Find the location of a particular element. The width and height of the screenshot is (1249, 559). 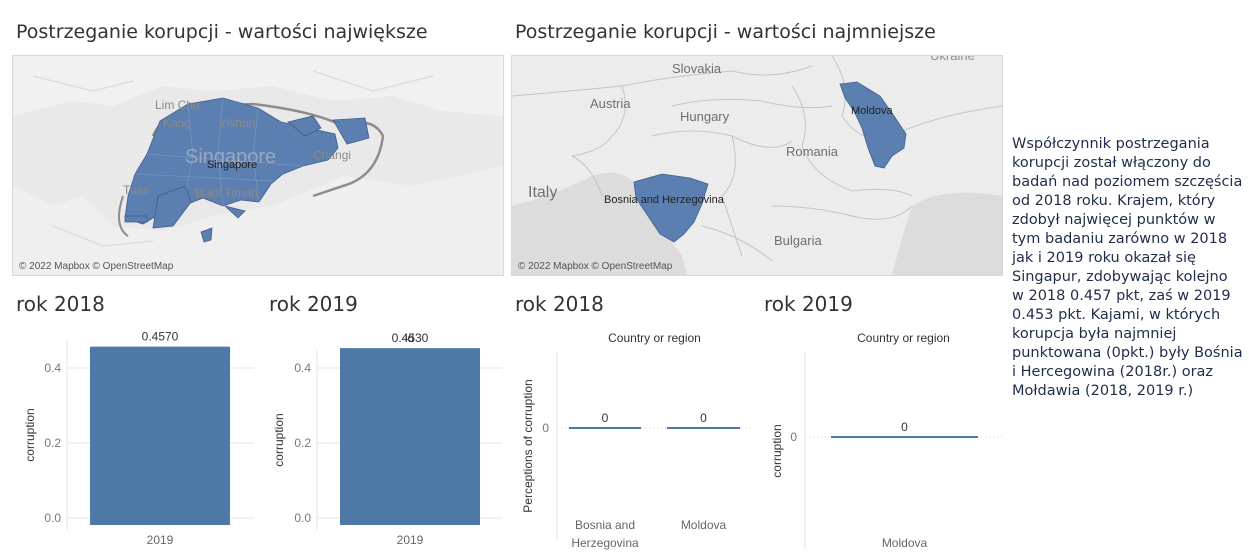

place-label-bulgaria: Bulgaria is located at coordinates (798, 240).